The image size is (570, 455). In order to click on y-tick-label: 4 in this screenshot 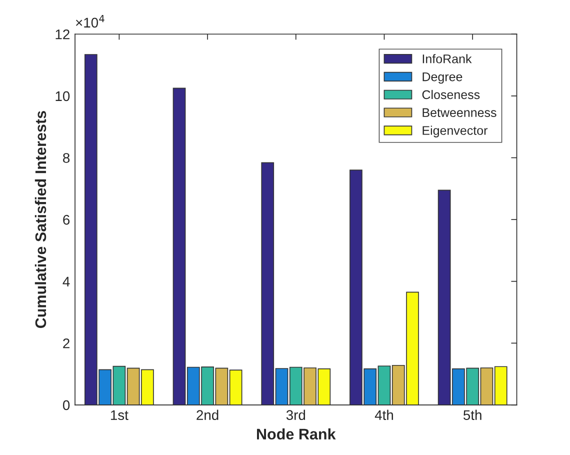, I will do `click(66, 281)`.